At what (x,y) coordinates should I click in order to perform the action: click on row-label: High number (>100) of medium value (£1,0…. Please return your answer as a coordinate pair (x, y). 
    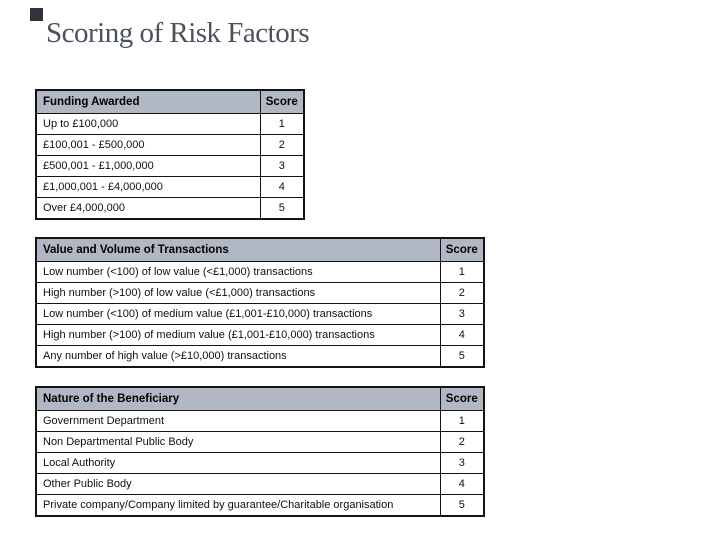
    Looking at the image, I should click on (238, 335).